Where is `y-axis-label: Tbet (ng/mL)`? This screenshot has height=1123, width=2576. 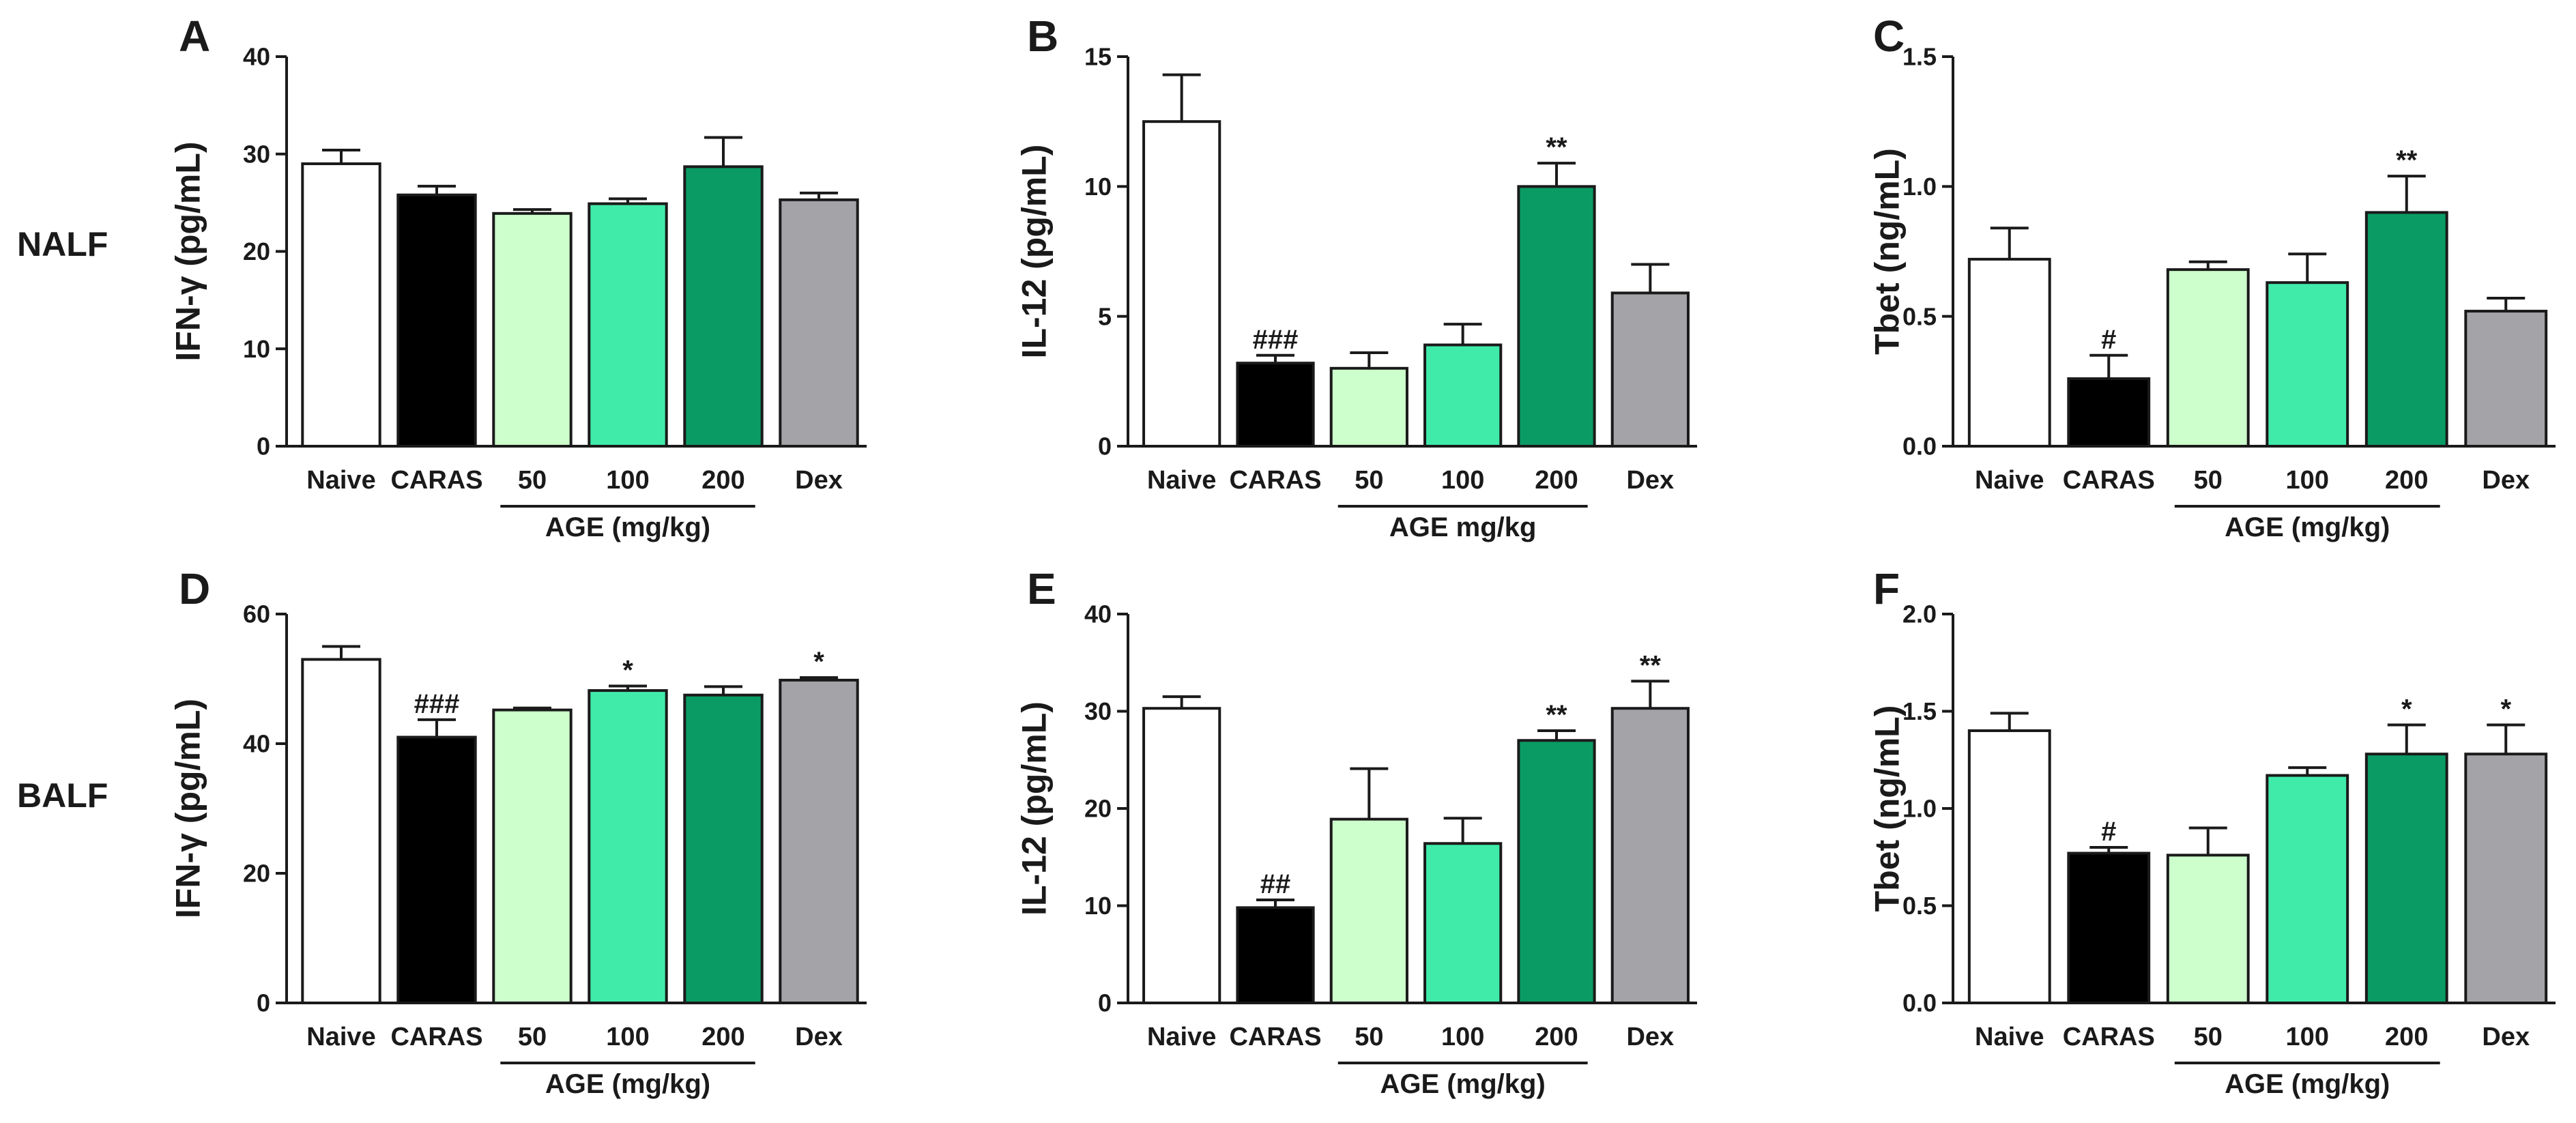 y-axis-label: Tbet (ng/mL) is located at coordinates (1887, 251).